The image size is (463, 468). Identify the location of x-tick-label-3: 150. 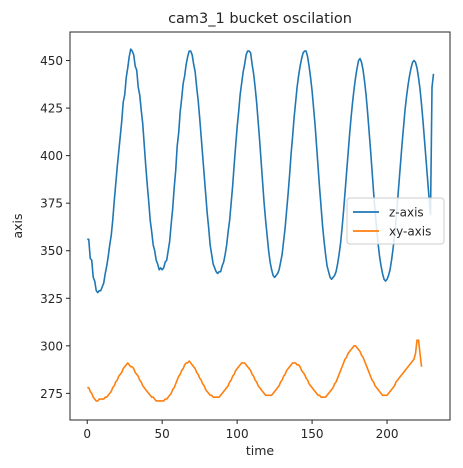
(312, 434).